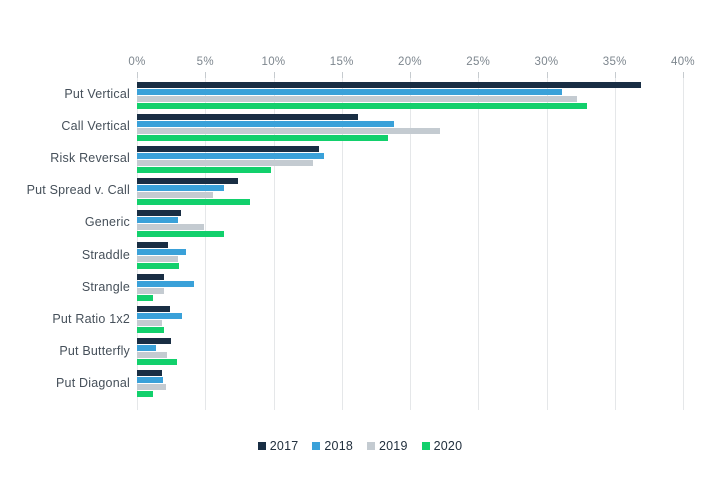 This screenshot has height=500, width=720. I want to click on legend-label: 2019, so click(393, 446).